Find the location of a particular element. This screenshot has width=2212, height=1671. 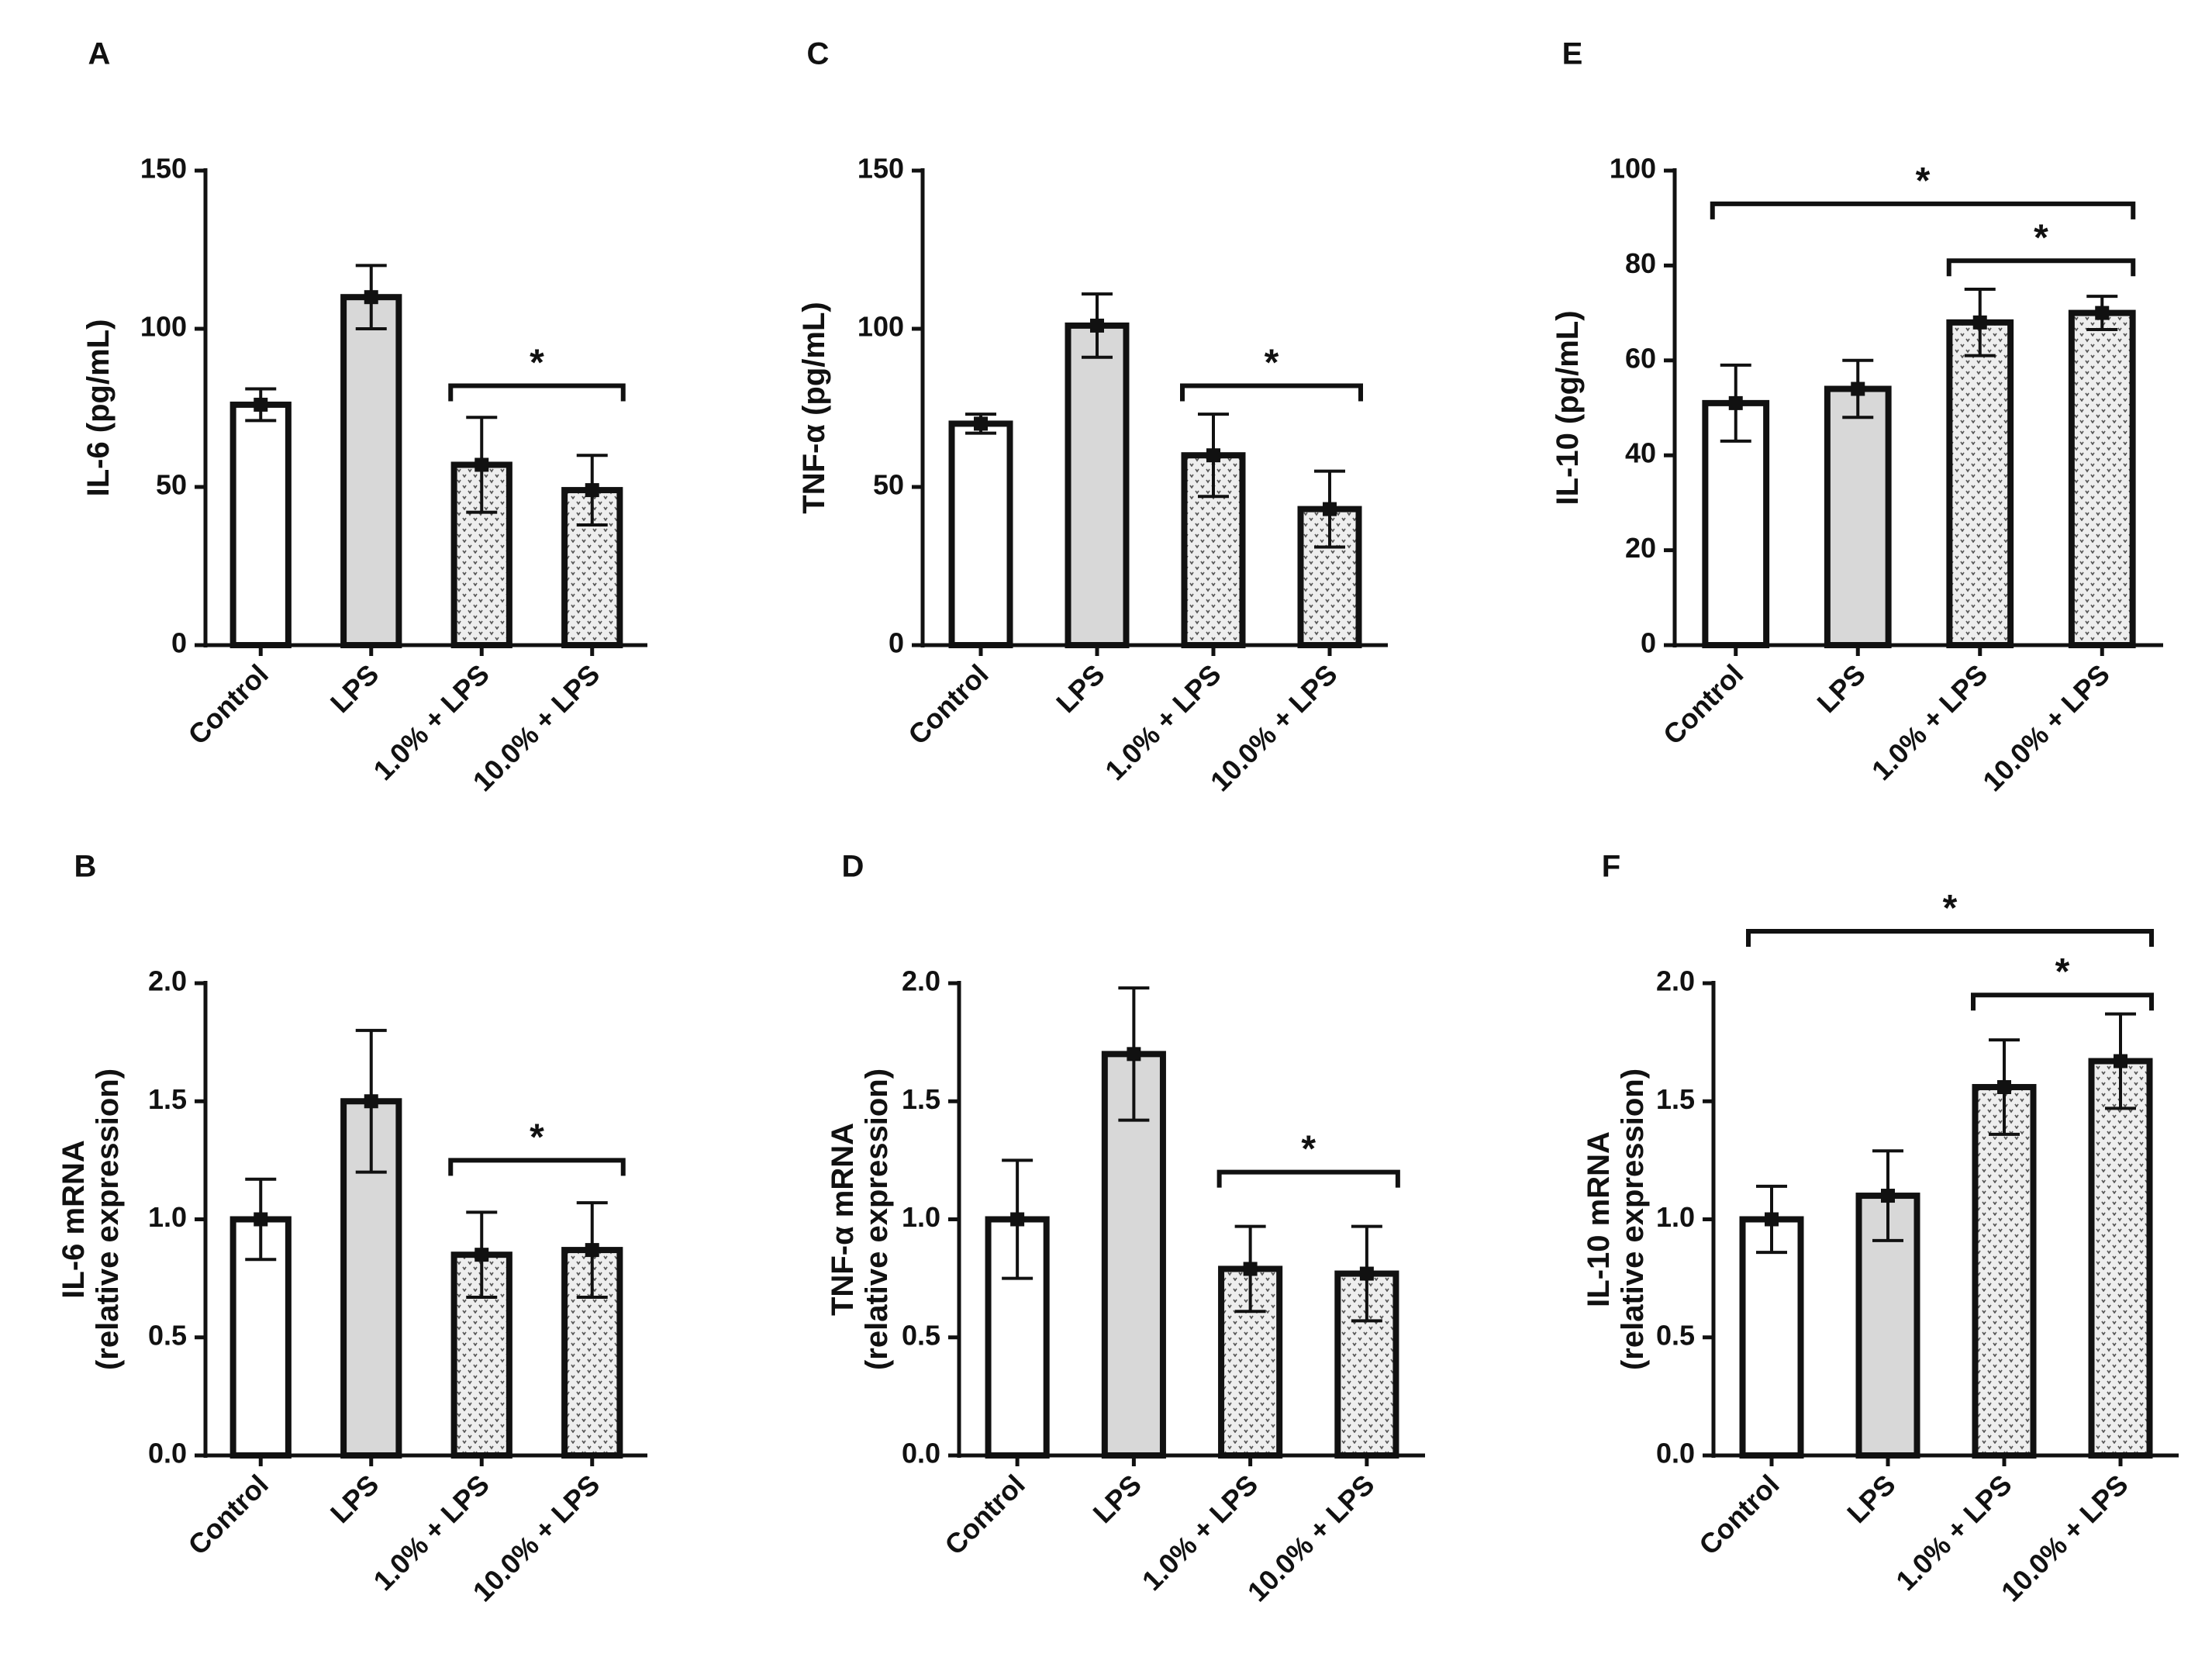

y-axis-label: TNF-α mRNA(relative expression) is located at coordinates (860, 1219).